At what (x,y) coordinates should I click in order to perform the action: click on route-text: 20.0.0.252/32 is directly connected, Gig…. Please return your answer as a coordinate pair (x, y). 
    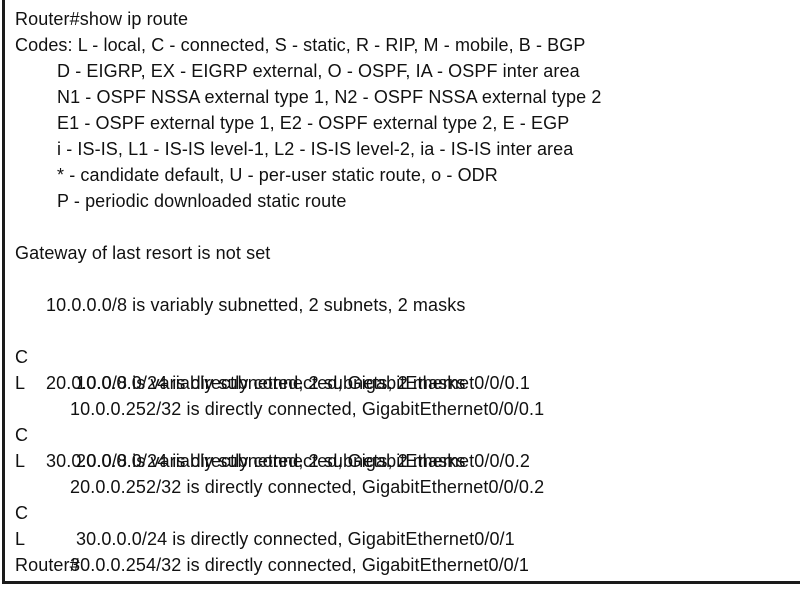
    Looking at the image, I should click on (307, 487).